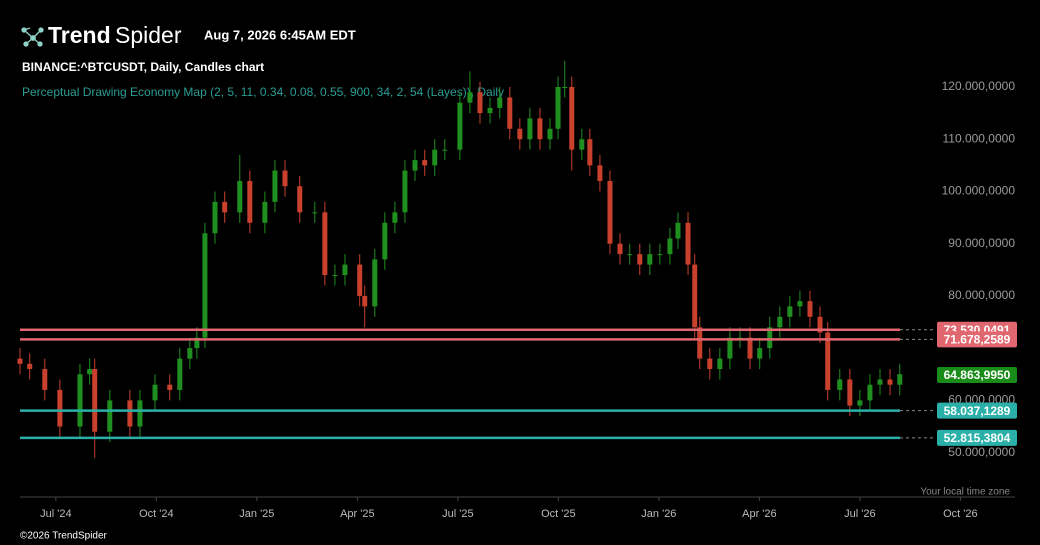 The width and height of the screenshot is (1040, 545). What do you see at coordinates (558, 514) in the screenshot?
I see `x-tick-label: Oct '25` at bounding box center [558, 514].